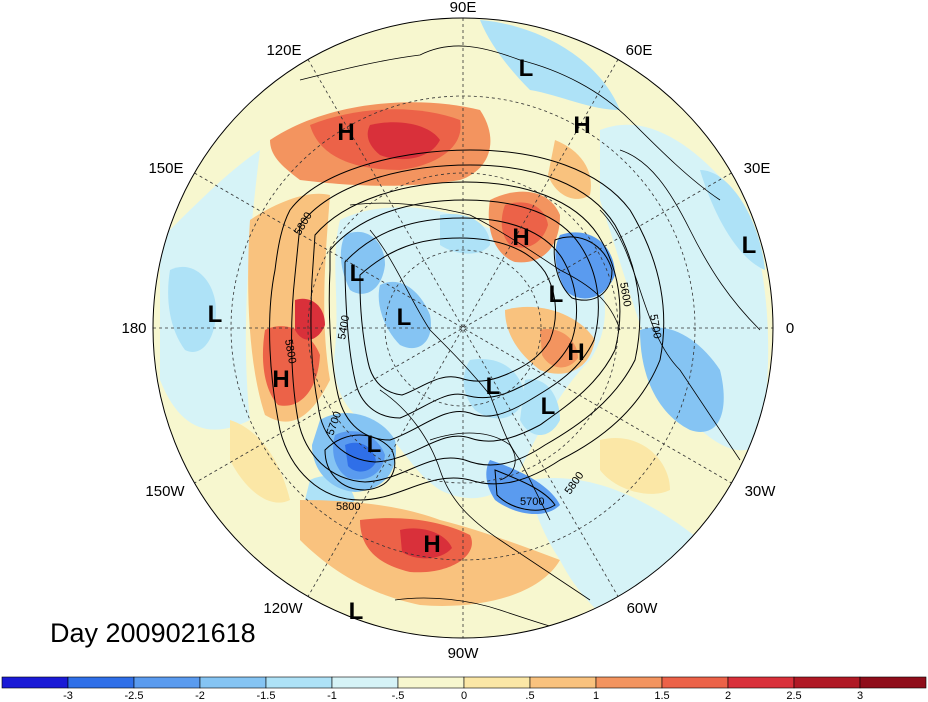 The width and height of the screenshot is (928, 702). Describe the element at coordinates (529, 696) in the screenshot. I see `colorbar-label: .5` at that location.